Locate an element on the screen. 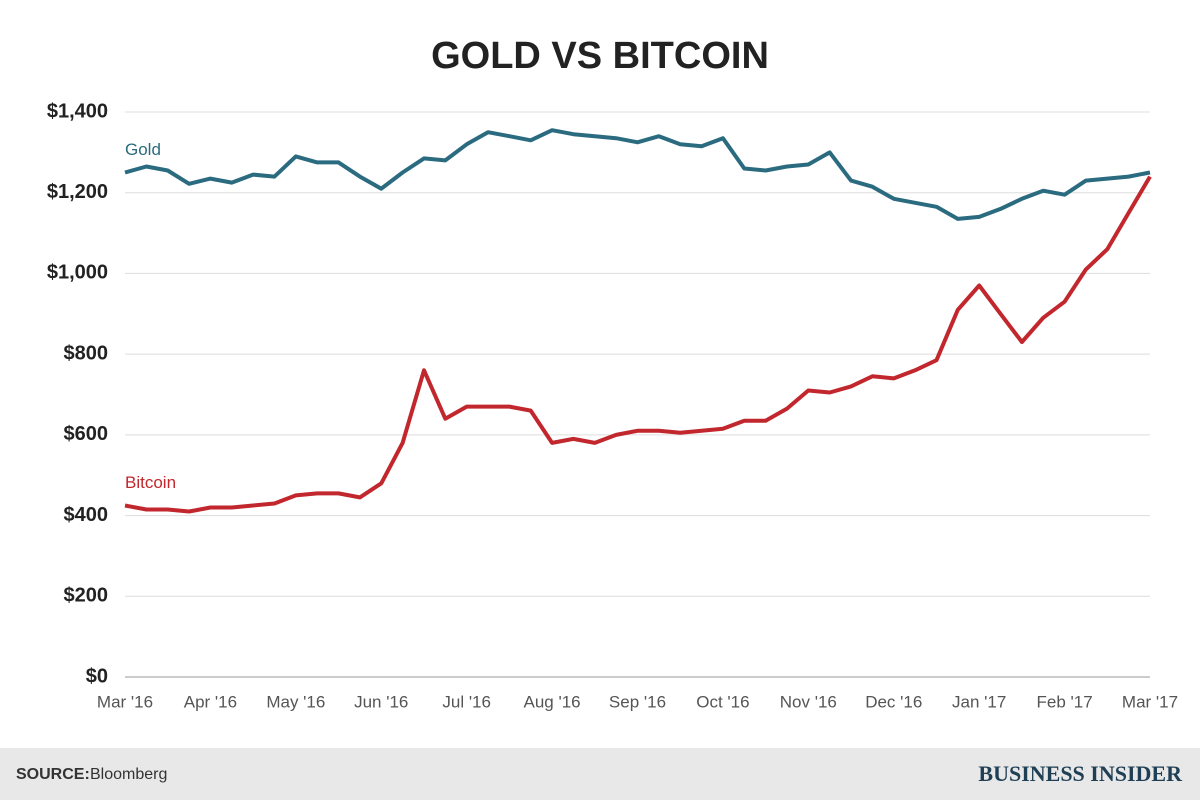 This screenshot has height=800, width=1200. brand: BUSINESS INSIDER is located at coordinates (1080, 773).